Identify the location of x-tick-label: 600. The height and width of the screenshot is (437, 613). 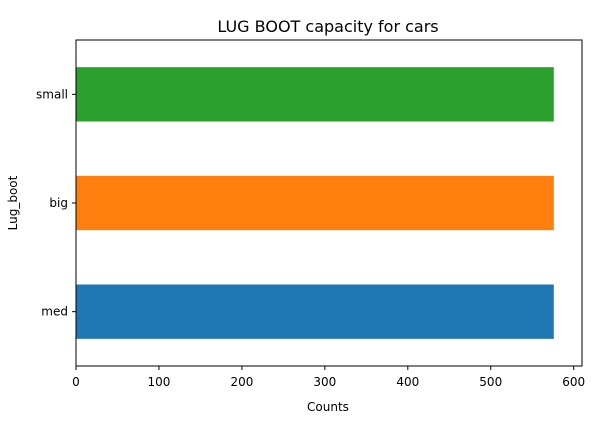
(573, 382).